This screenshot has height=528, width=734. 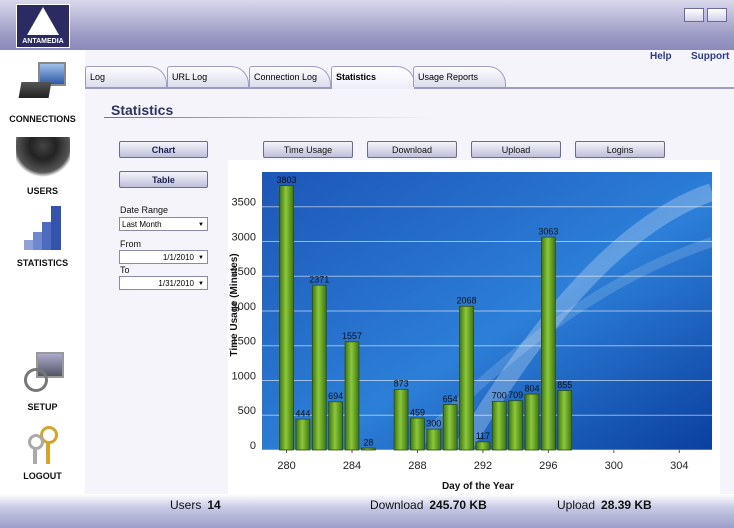 What do you see at coordinates (717, 15) in the screenshot?
I see `close-button` at bounding box center [717, 15].